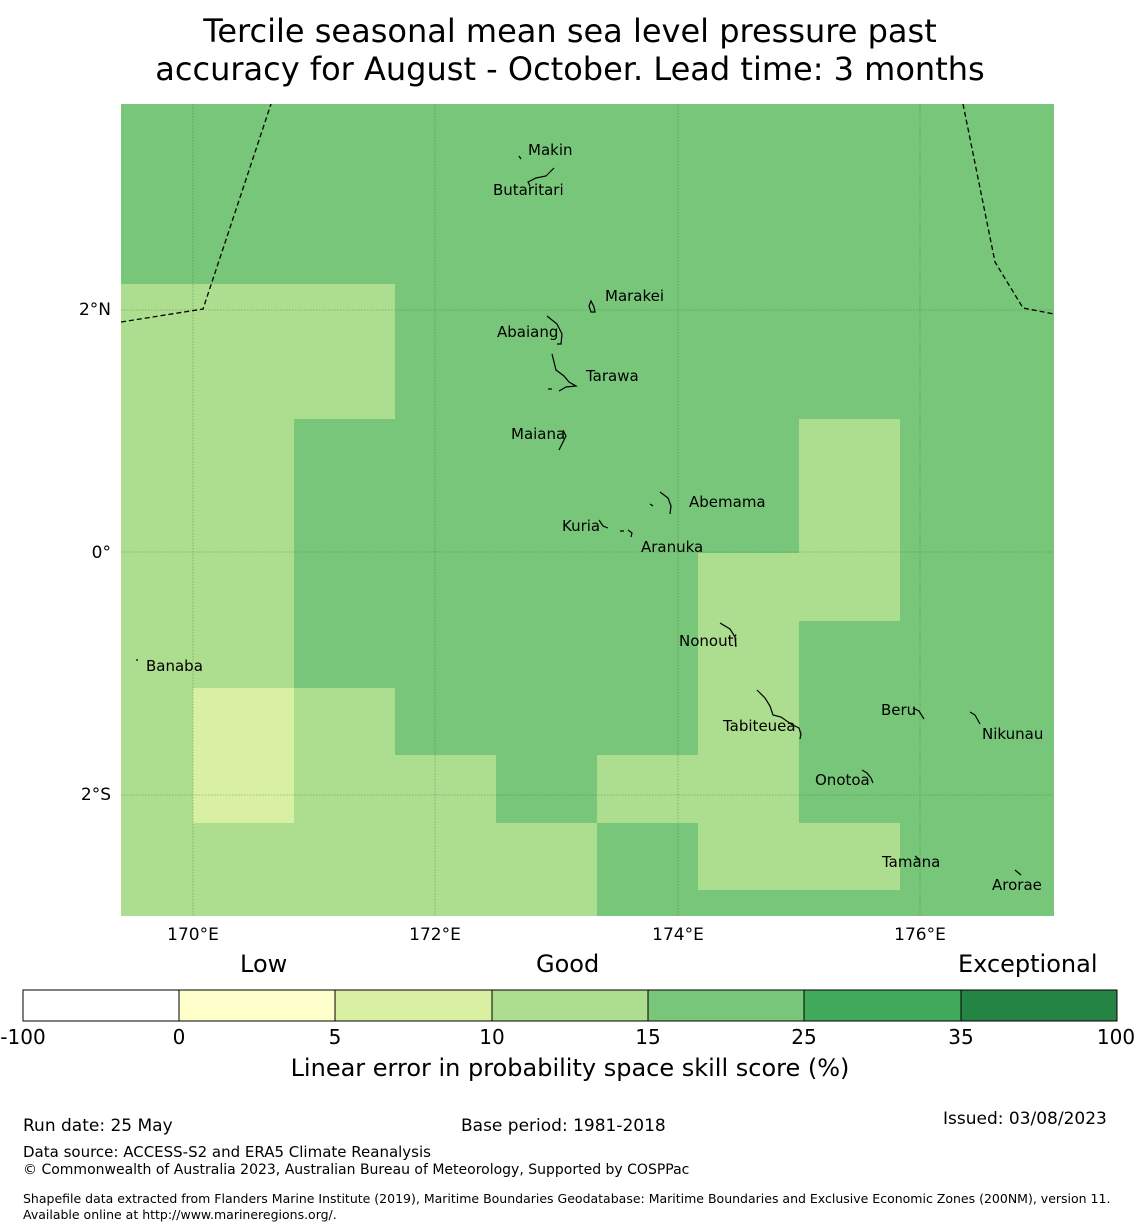 The height and width of the screenshot is (1230, 1140). What do you see at coordinates (759, 726) in the screenshot?
I see `place-label-tabiteuea: Tabiteuea` at bounding box center [759, 726].